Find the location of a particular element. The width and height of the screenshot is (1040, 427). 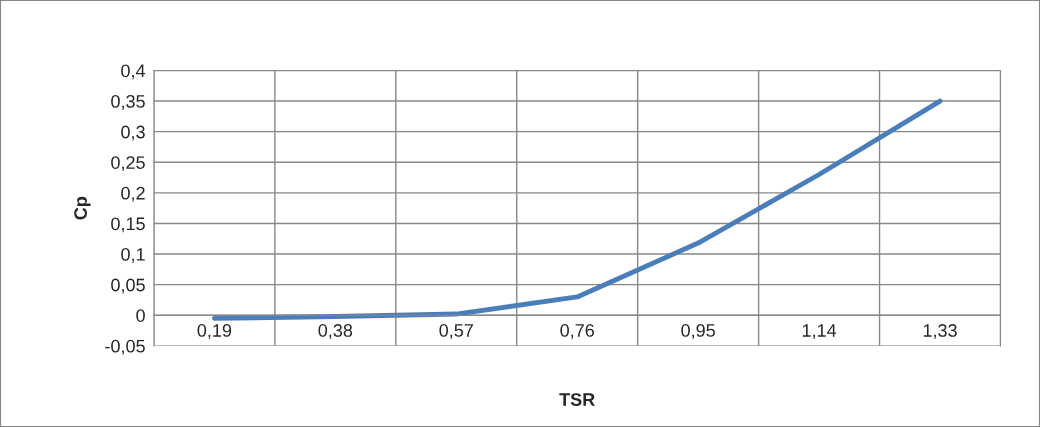

y-tick-label: 0,35 is located at coordinates (128, 102).